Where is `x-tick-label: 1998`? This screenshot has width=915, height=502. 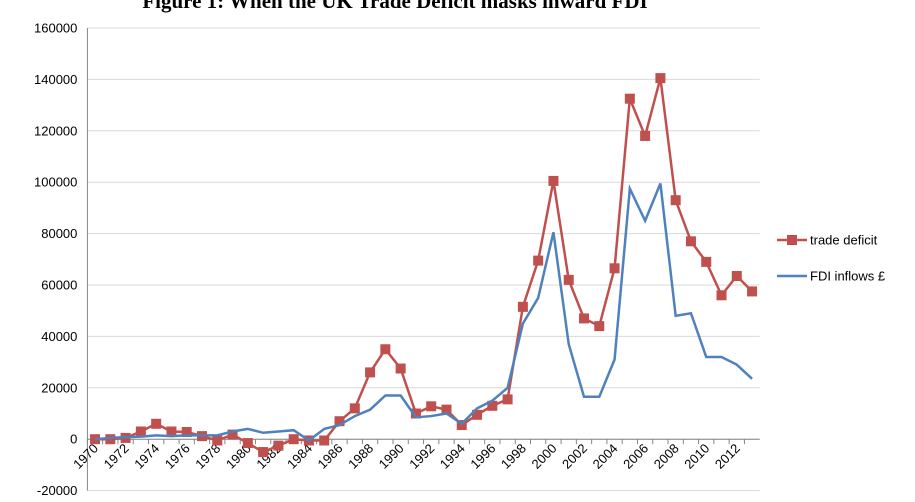
x-tick-label: 1998 is located at coordinates (513, 456).